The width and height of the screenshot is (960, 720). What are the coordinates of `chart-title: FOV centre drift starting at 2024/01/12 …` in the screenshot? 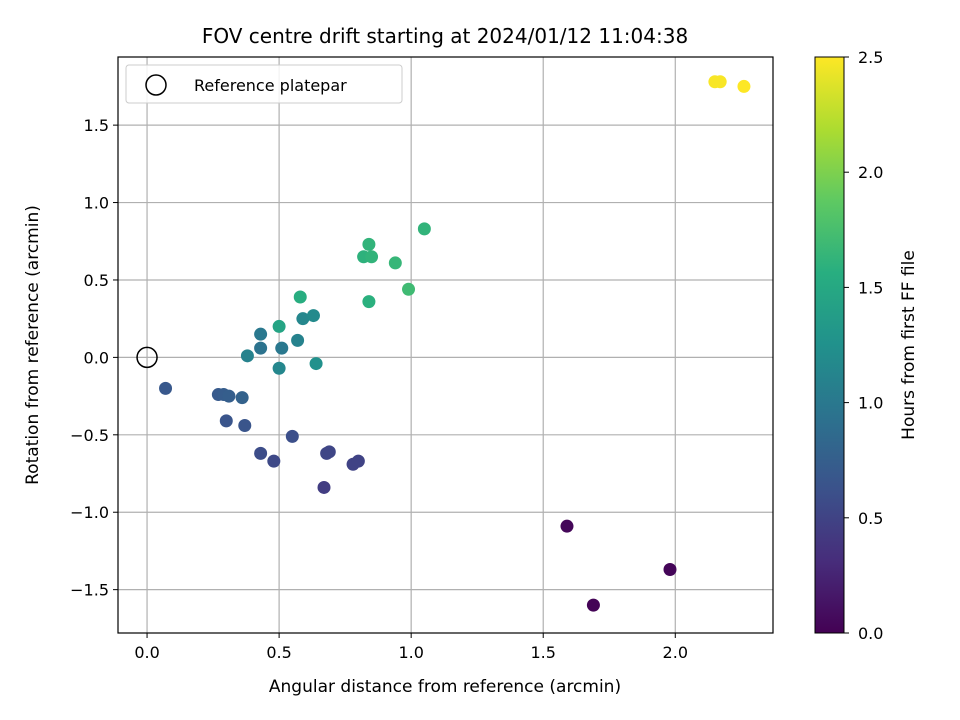 It's located at (445, 36).